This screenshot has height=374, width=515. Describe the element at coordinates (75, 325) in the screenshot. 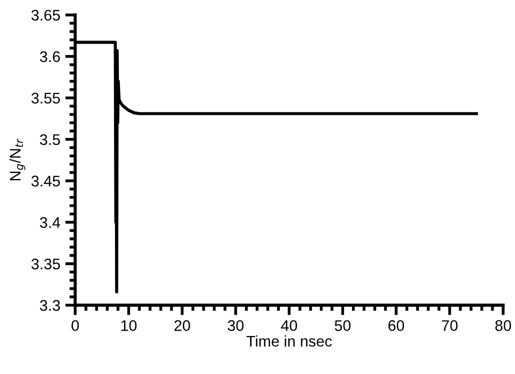

I see `x-tick-label: 0` at that location.